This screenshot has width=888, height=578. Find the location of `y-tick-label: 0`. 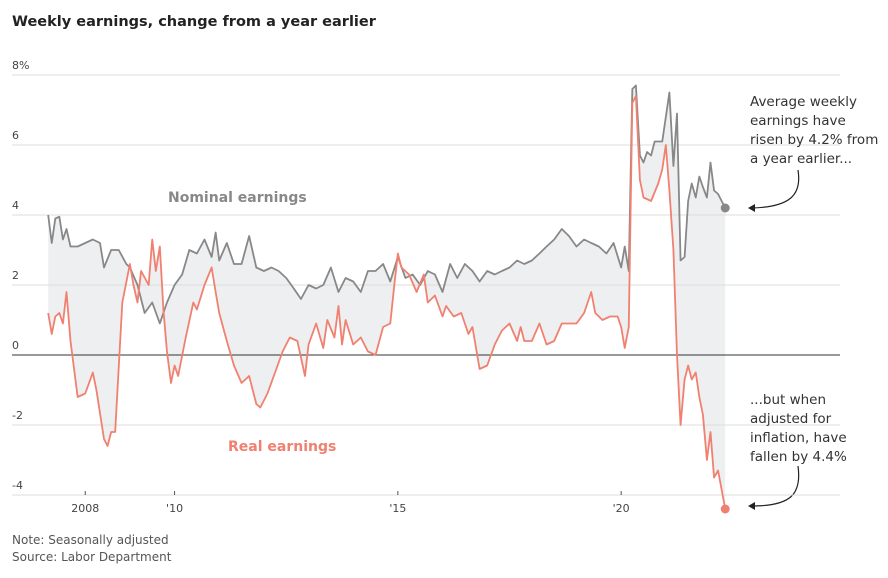

y-tick-label: 0 is located at coordinates (15, 345).